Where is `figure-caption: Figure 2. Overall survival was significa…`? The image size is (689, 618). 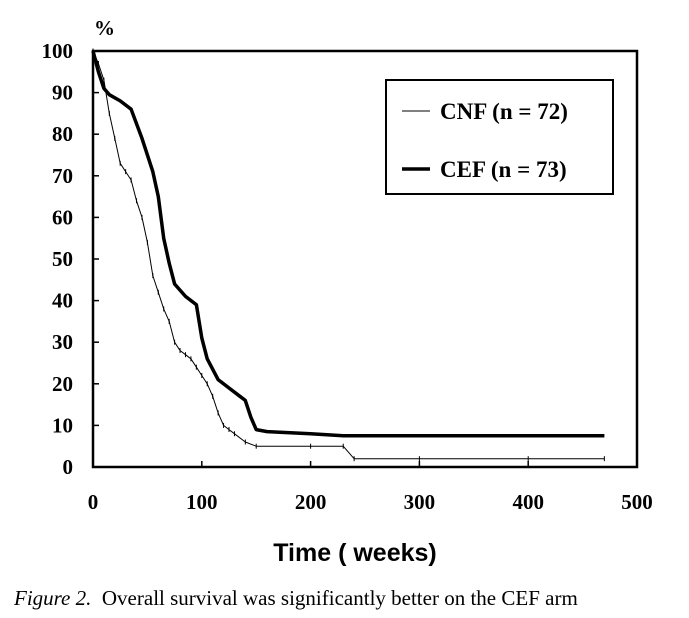 figure-caption: Figure 2. Overall survival was significa… is located at coordinates (349, 598).